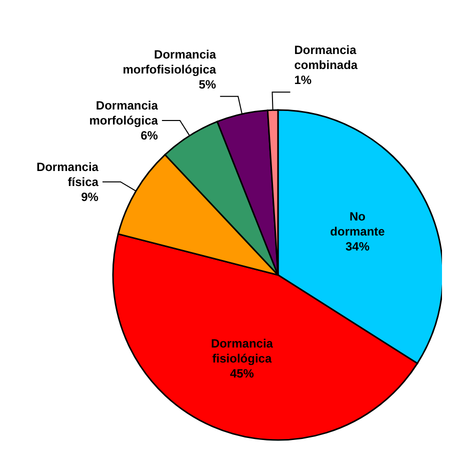 The height and width of the screenshot is (449, 450). I want to click on data-label: 45%, so click(242, 373).